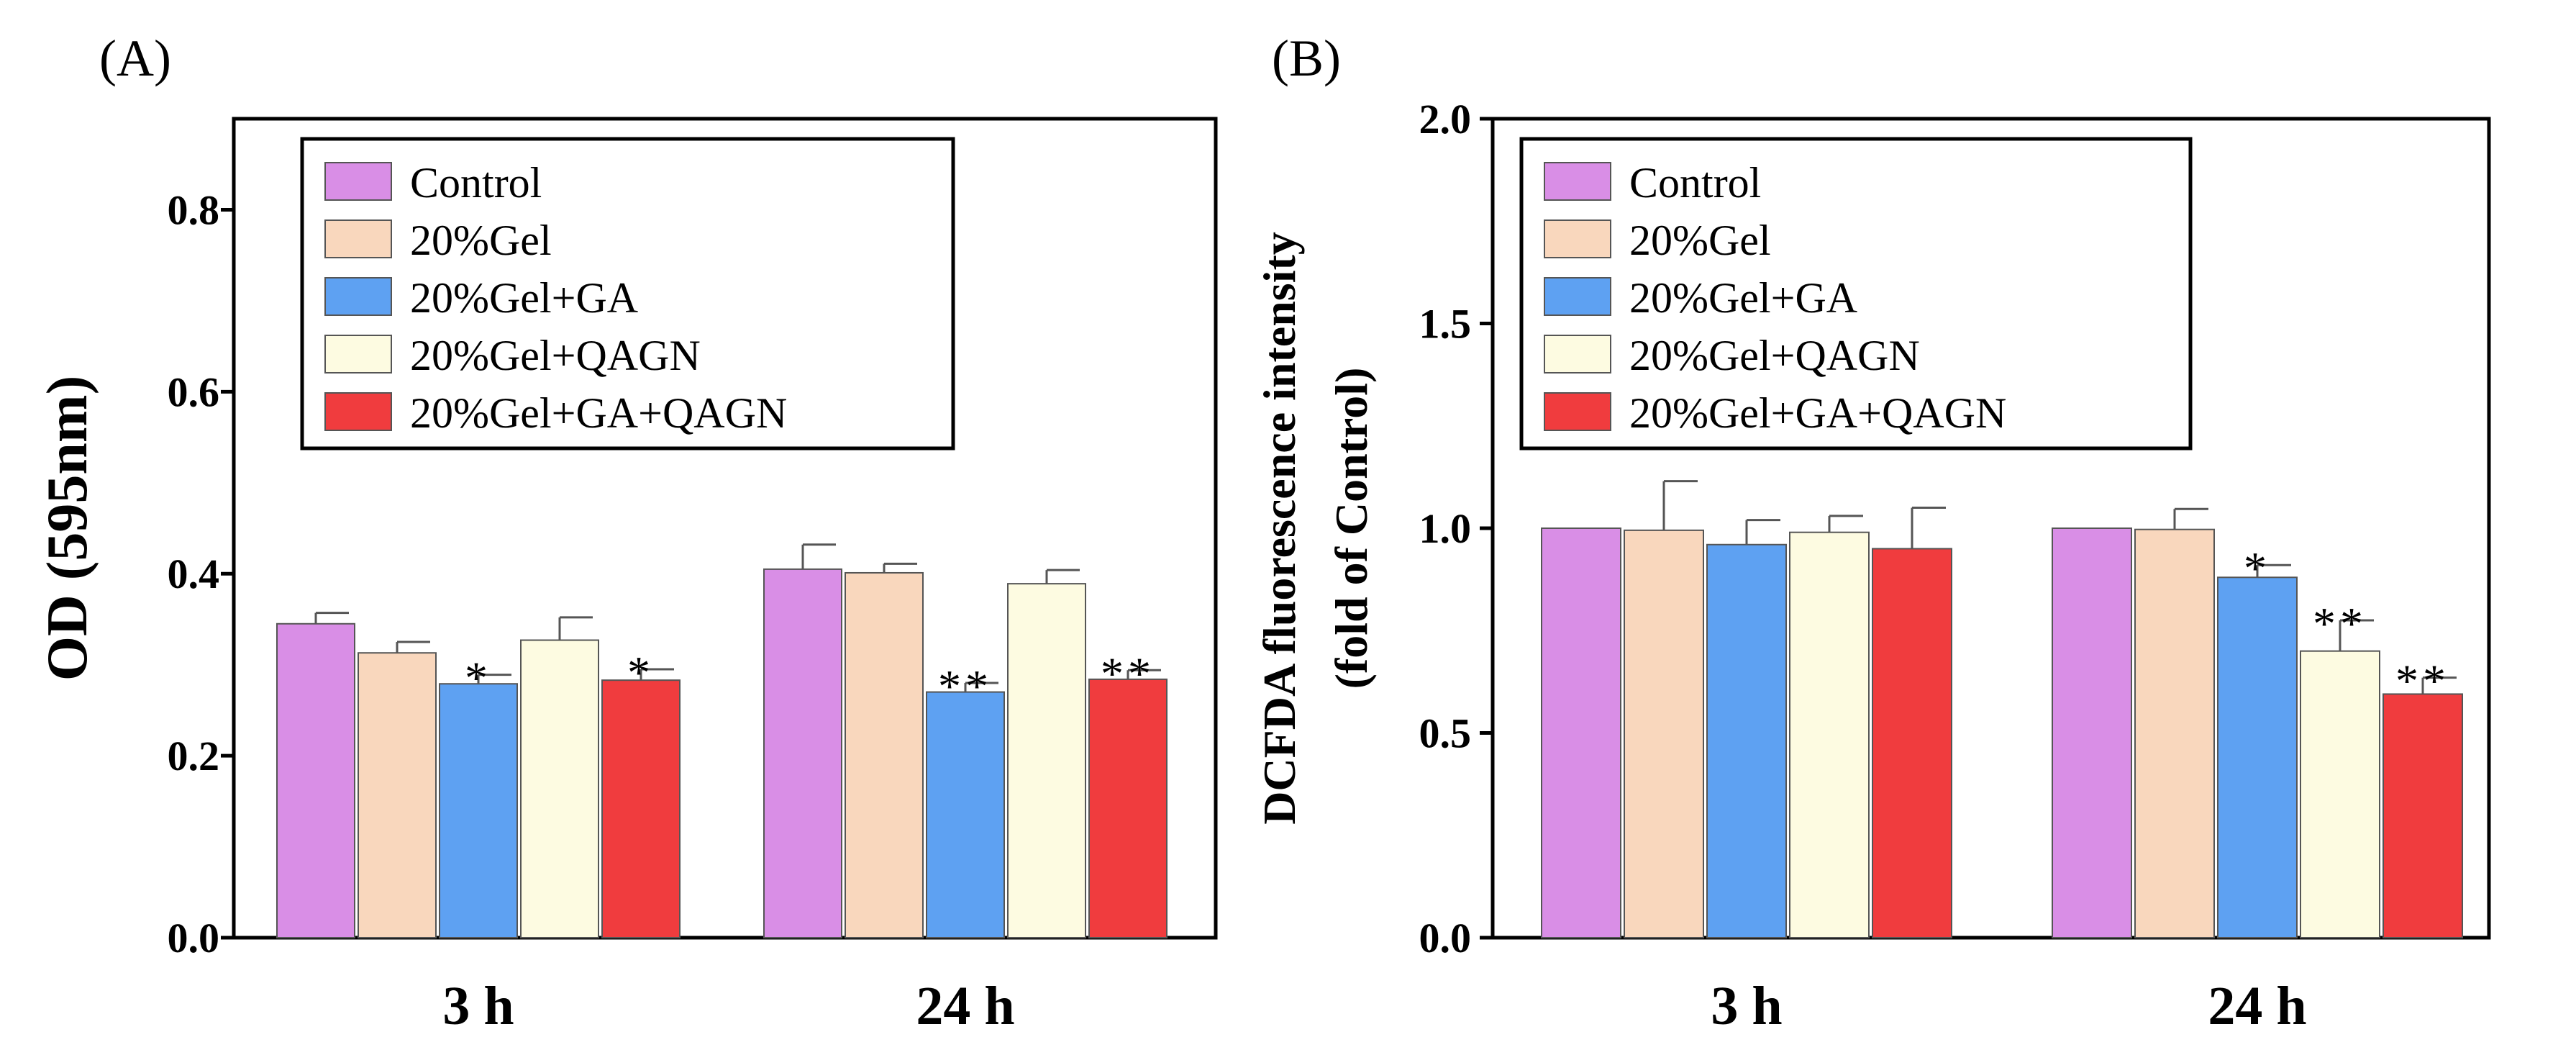 This screenshot has width=2576, height=1055. Describe the element at coordinates (1445, 324) in the screenshot. I see `y-tick-label: 1.5` at that location.